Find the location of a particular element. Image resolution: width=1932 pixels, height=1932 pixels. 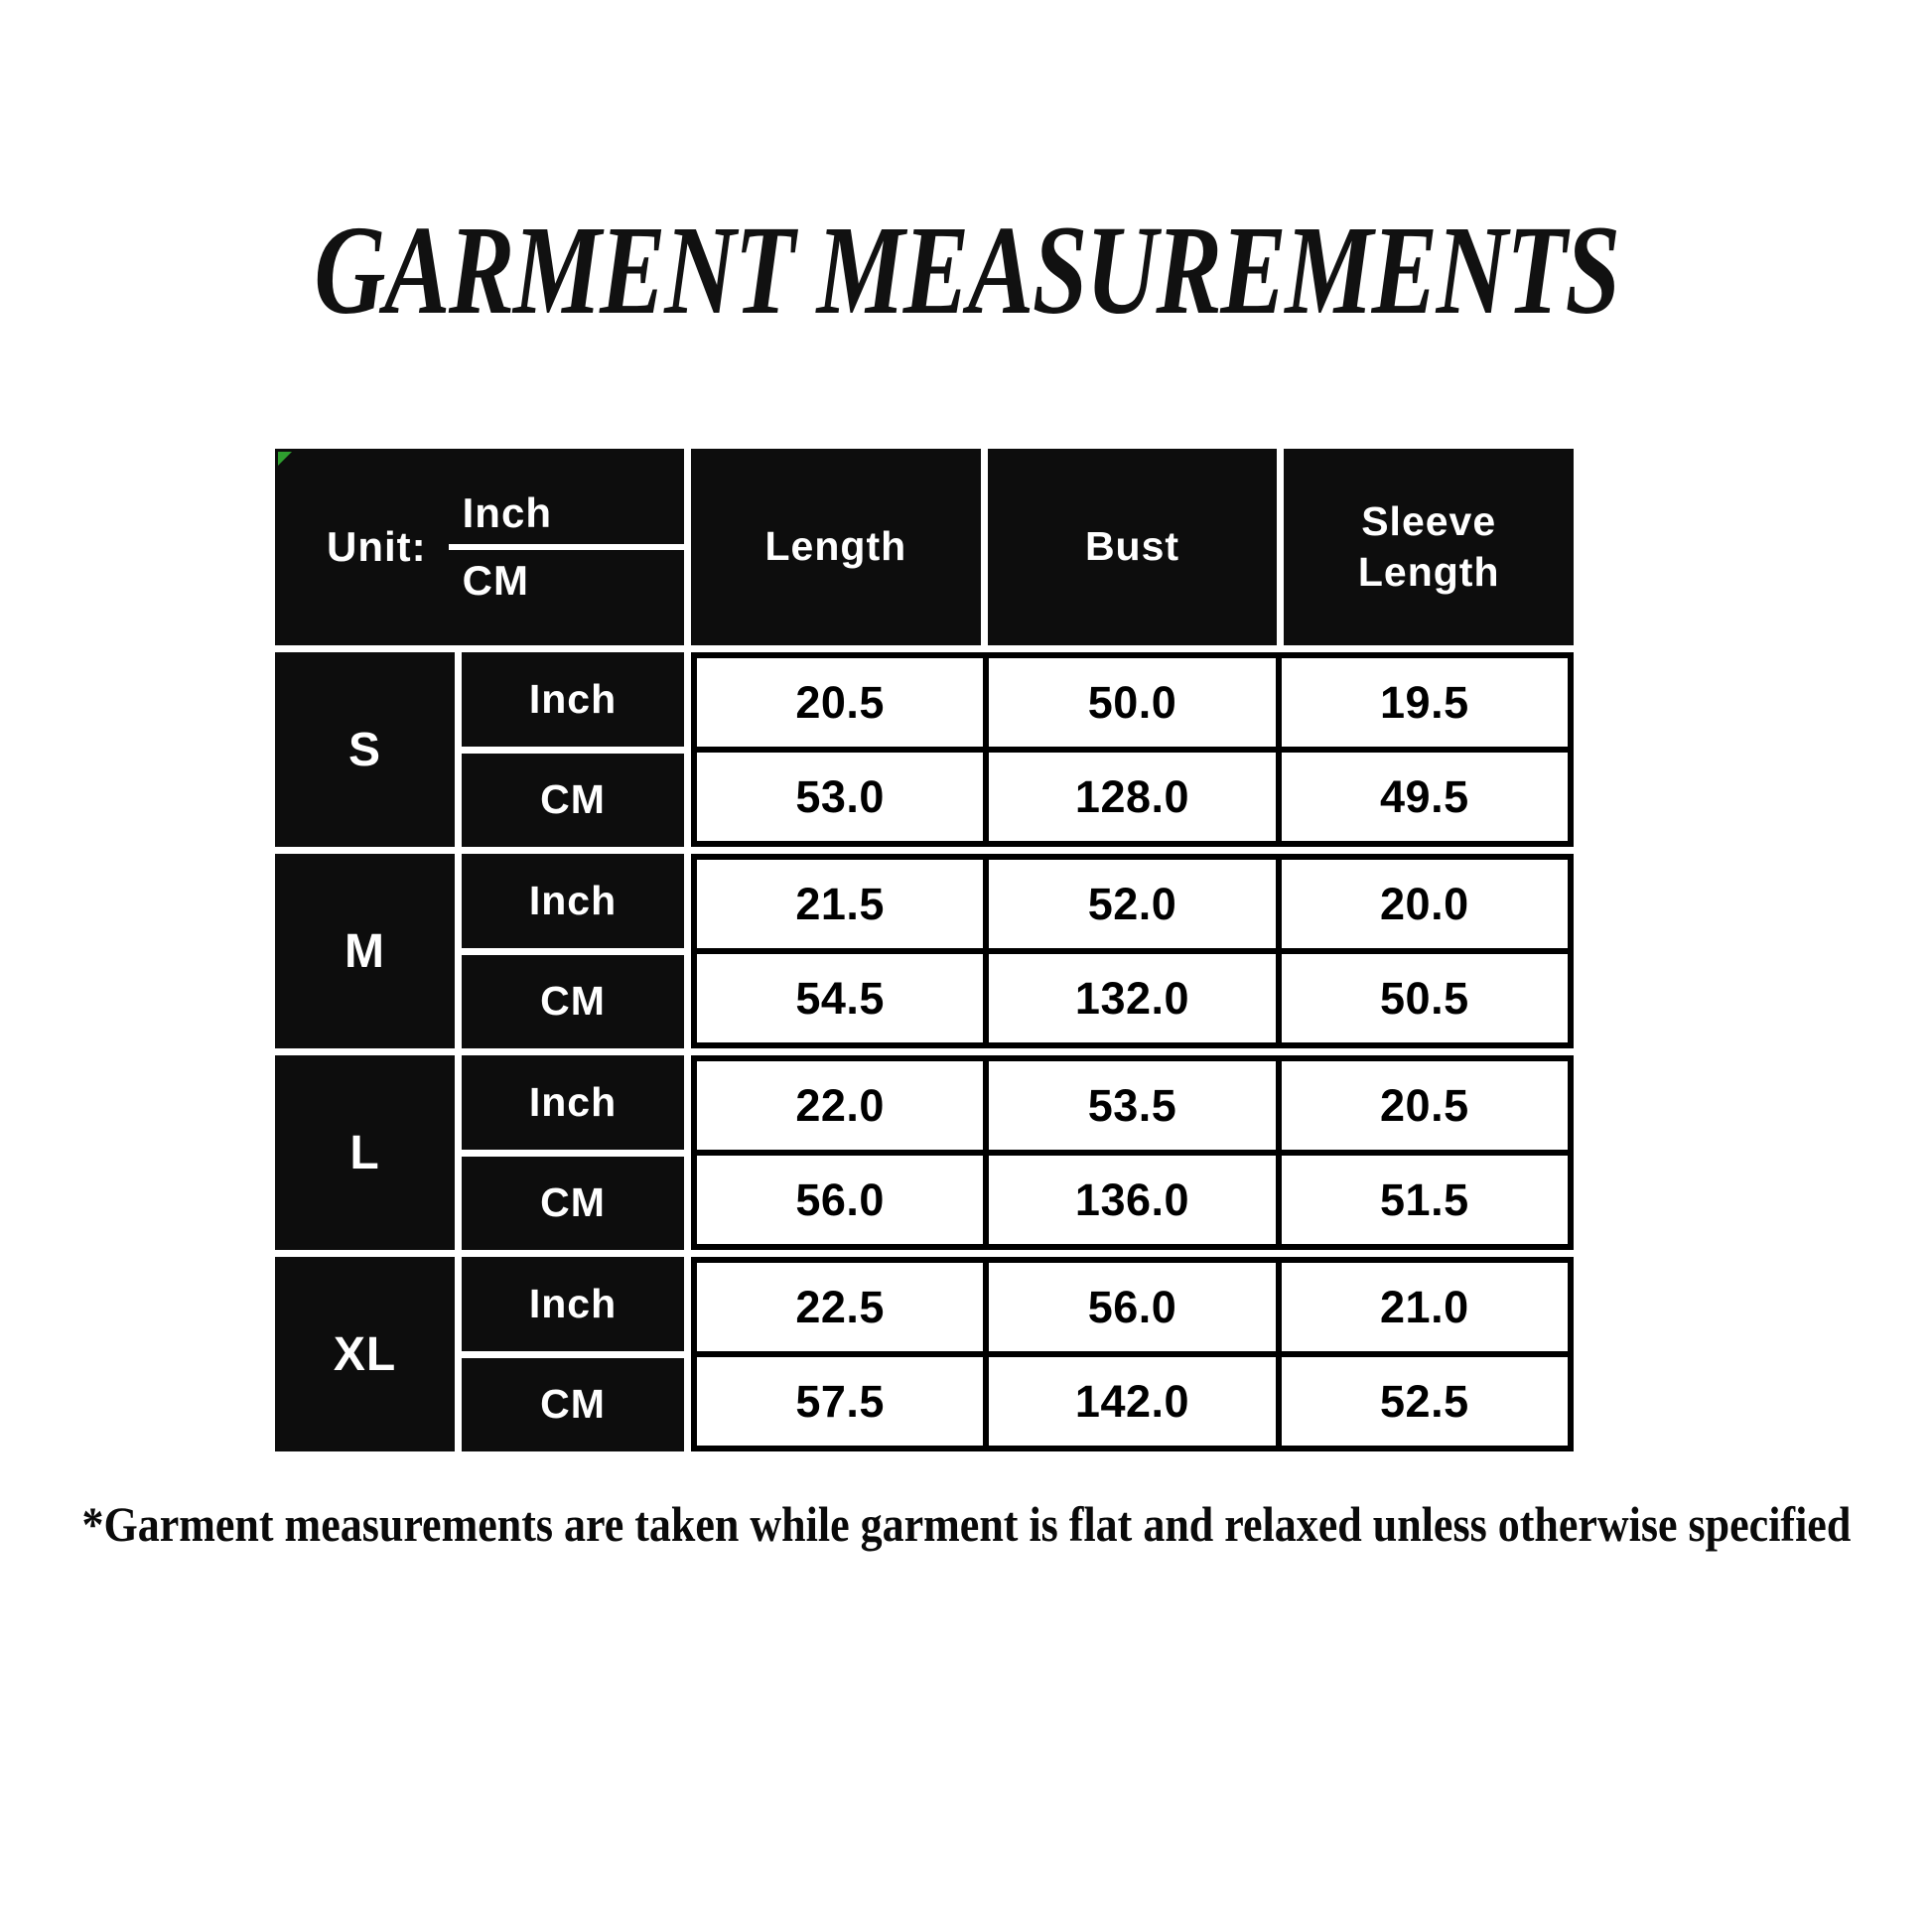

unit-cell-xl-cm: CM is located at coordinates (573, 1404).